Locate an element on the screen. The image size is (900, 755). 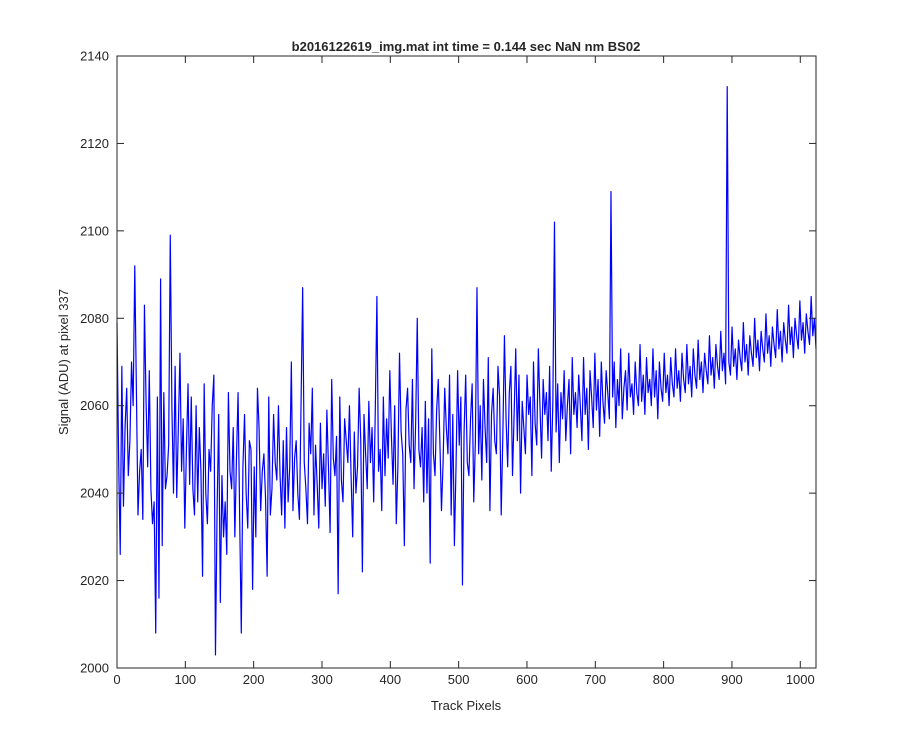
y-tick-label: 2140 is located at coordinates (94, 56).